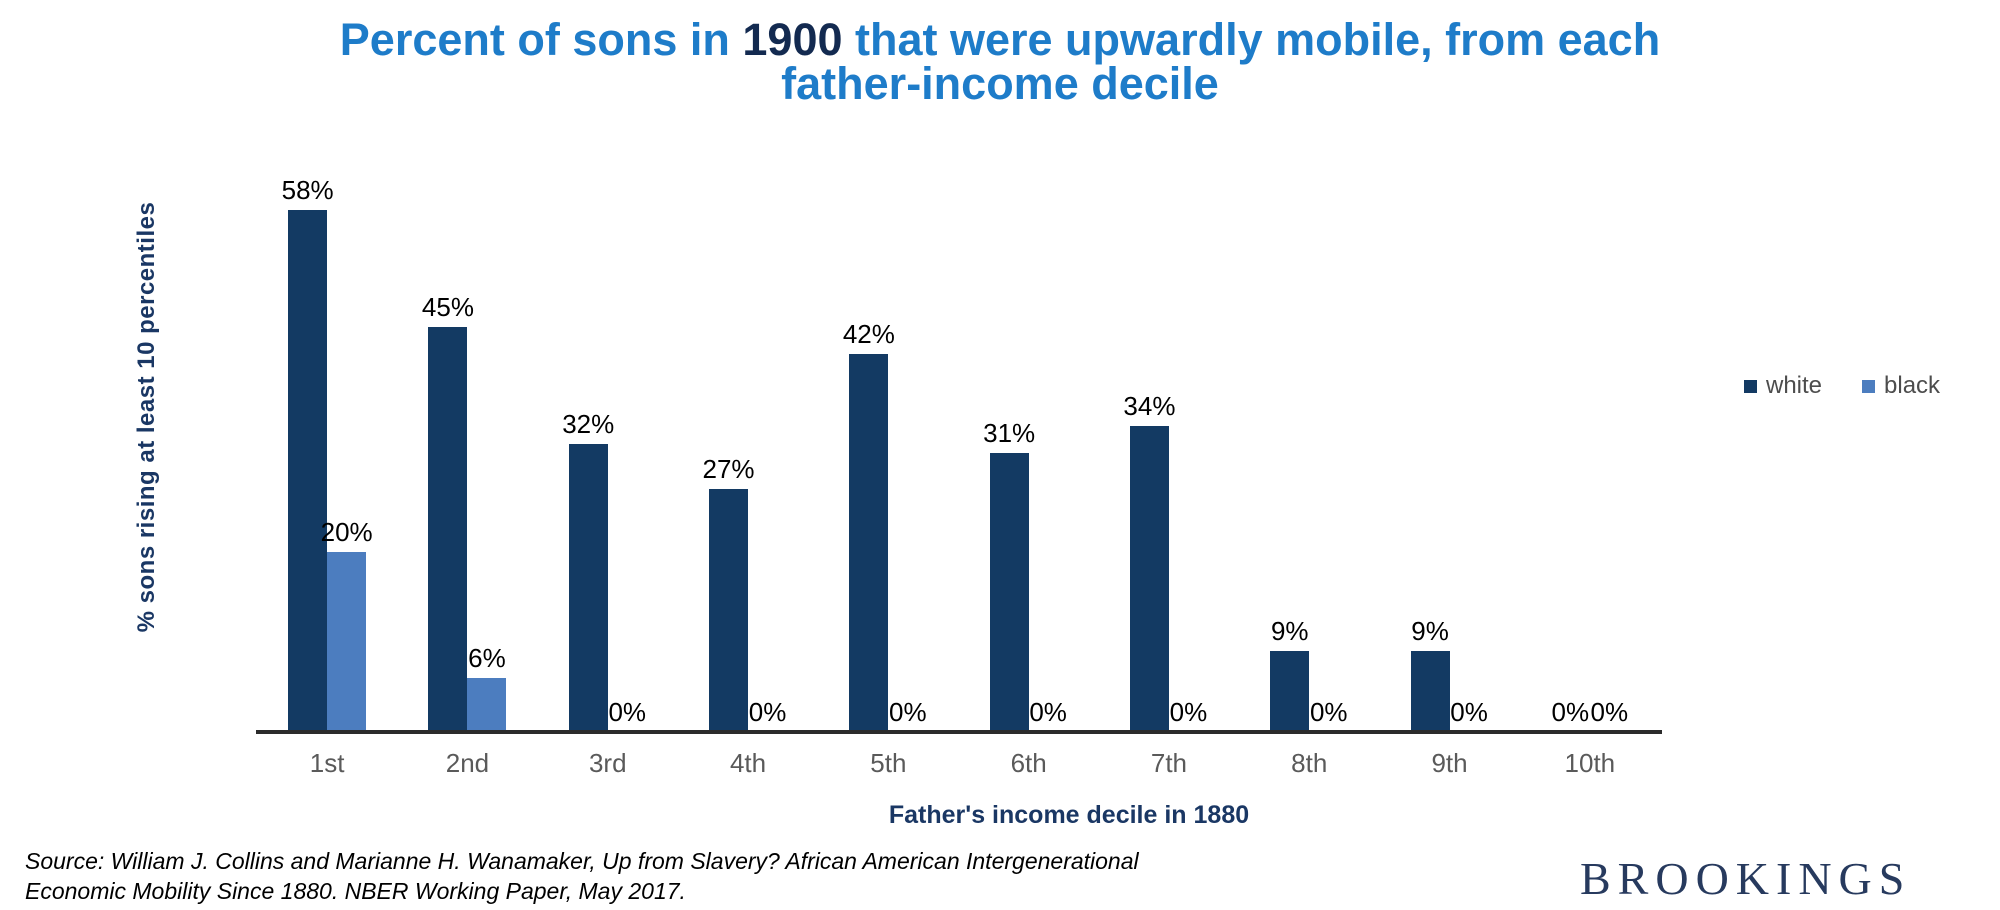 This screenshot has width=2000, height=910. What do you see at coordinates (1750, 386) in the screenshot?
I see `legend-marker-white-icon` at bounding box center [1750, 386].